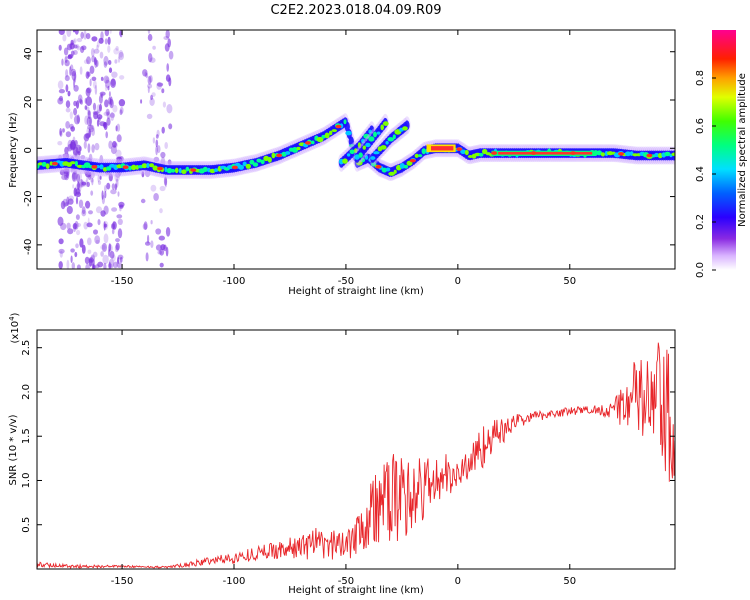  Describe the element at coordinates (405, 128) in the screenshot. I see `branch-2-core` at that location.